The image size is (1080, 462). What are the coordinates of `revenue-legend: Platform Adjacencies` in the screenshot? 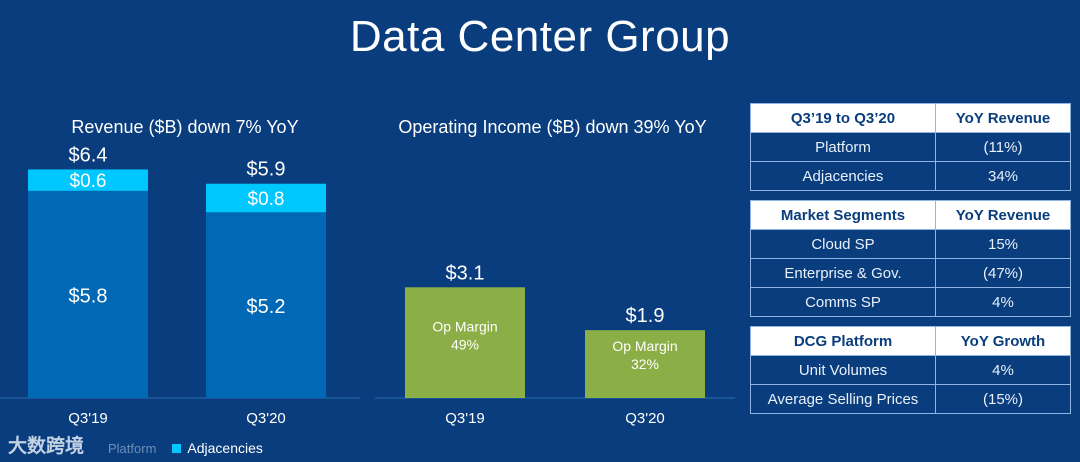 It's located at (185, 448).